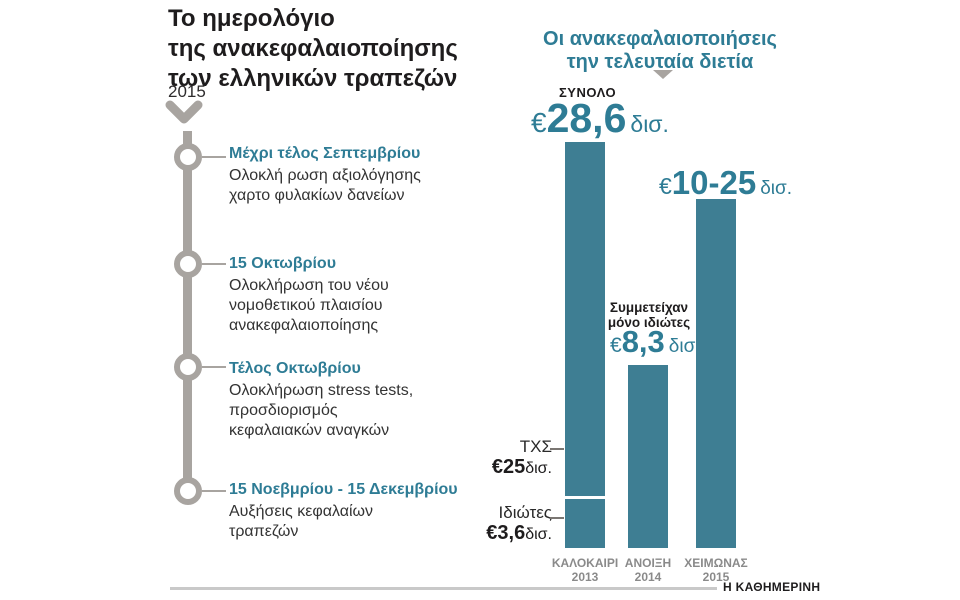  I want to click on segment-amount: €25, so click(508, 467).